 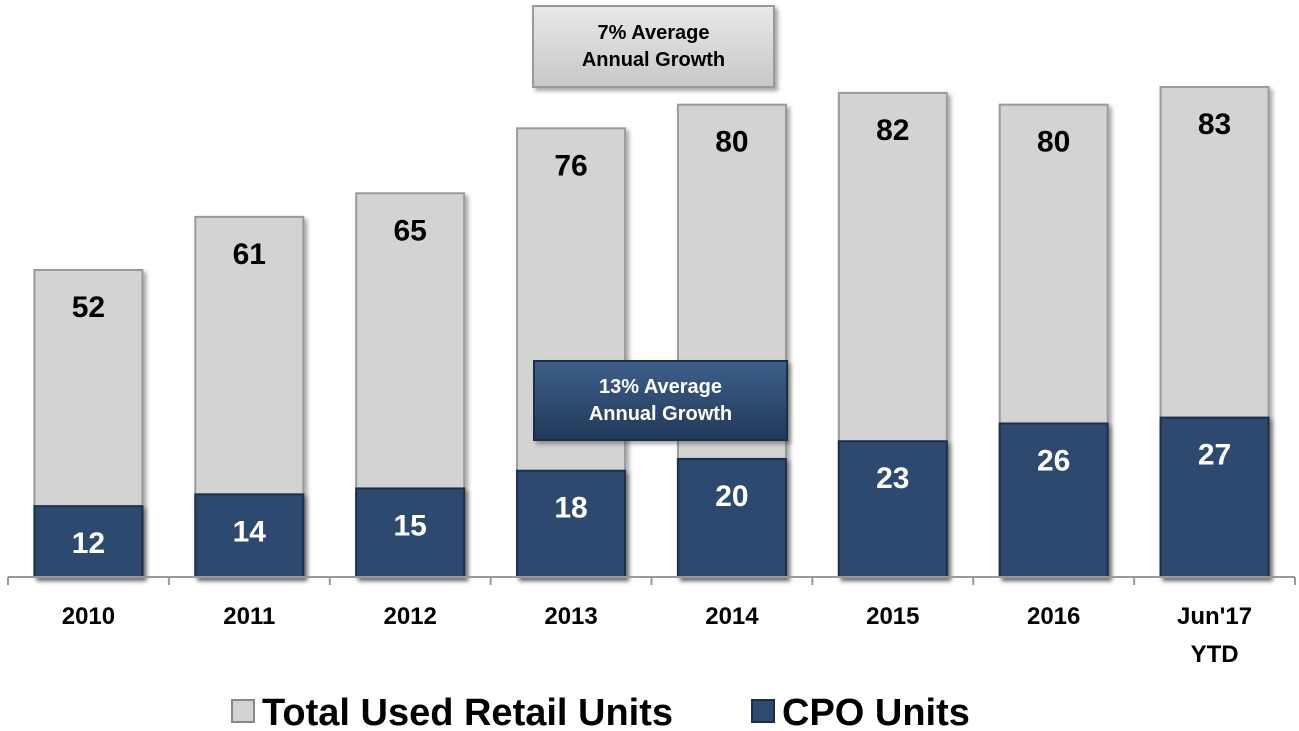 I want to click on value-label: 82, so click(x=892, y=130).